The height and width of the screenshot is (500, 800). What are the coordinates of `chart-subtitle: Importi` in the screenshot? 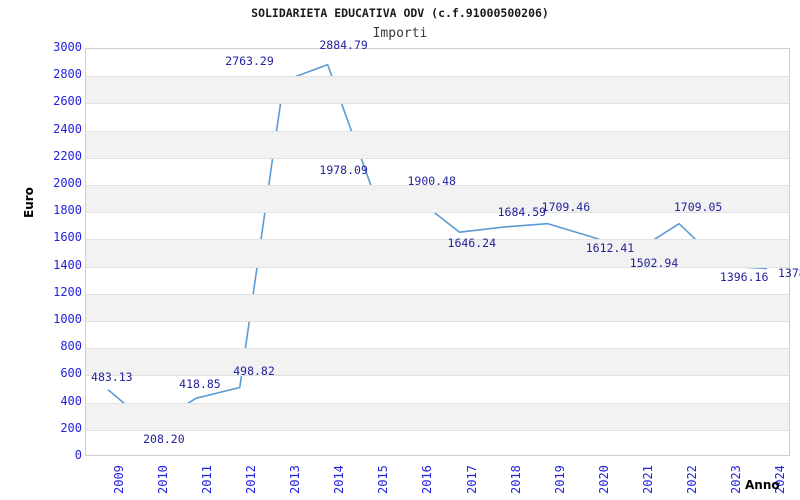 It's located at (400, 33).